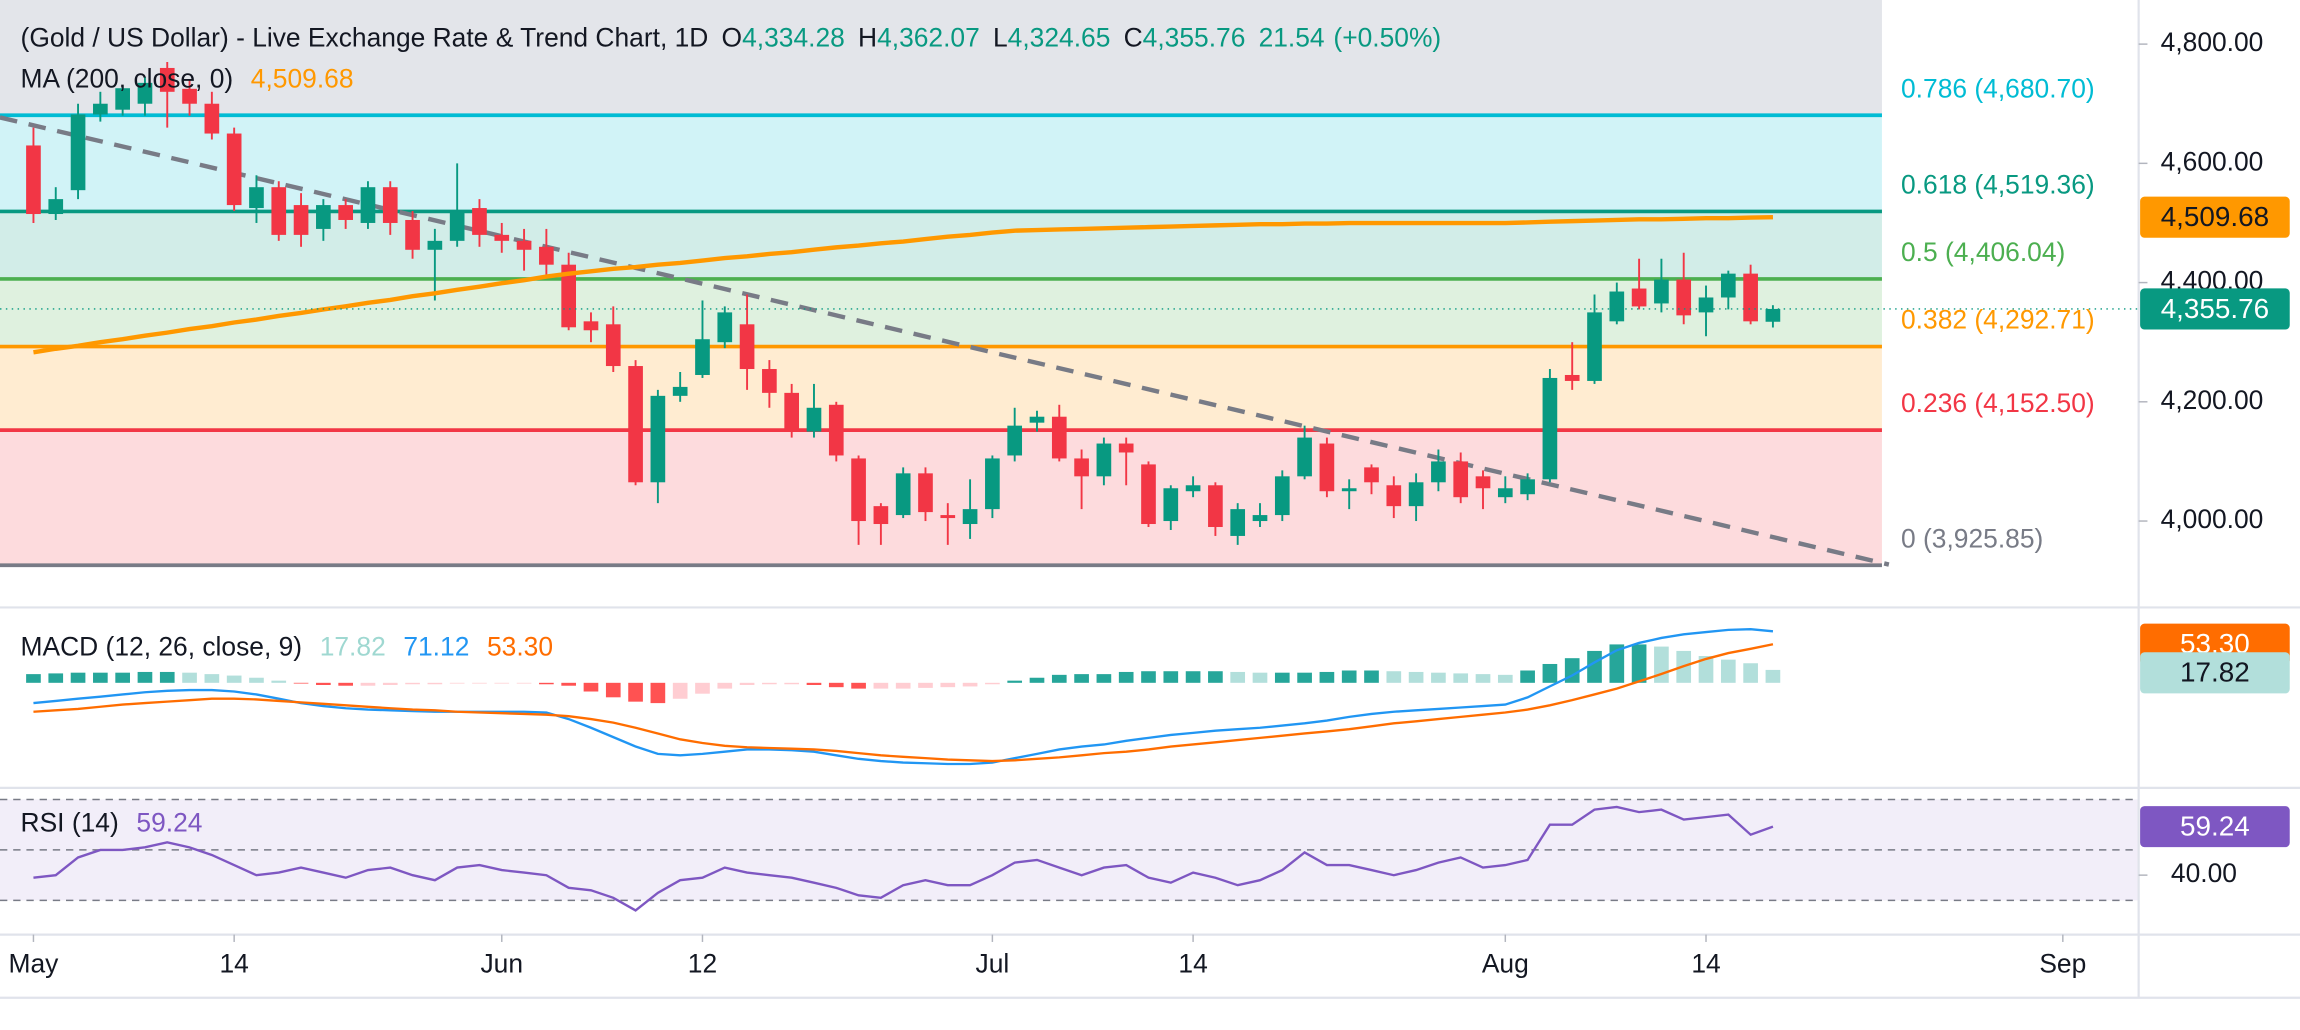  What do you see at coordinates (993, 963) in the screenshot?
I see `x-tick-label: Jul` at bounding box center [993, 963].